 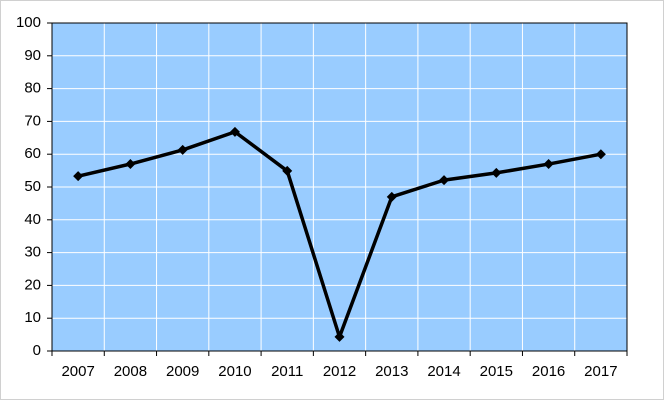 What do you see at coordinates (182, 371) in the screenshot?
I see `x-tick-label: 2009` at bounding box center [182, 371].